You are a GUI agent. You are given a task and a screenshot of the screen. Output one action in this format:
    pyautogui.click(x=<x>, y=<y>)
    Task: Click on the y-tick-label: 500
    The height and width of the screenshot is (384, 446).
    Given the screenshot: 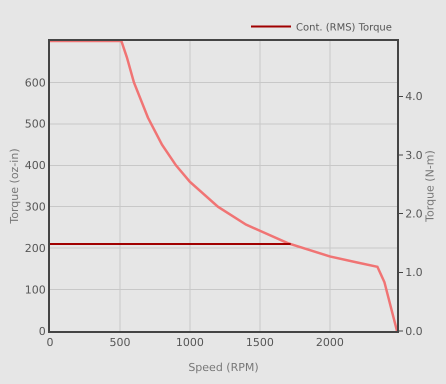 What is the action you would take?
    pyautogui.click(x=35, y=124)
    